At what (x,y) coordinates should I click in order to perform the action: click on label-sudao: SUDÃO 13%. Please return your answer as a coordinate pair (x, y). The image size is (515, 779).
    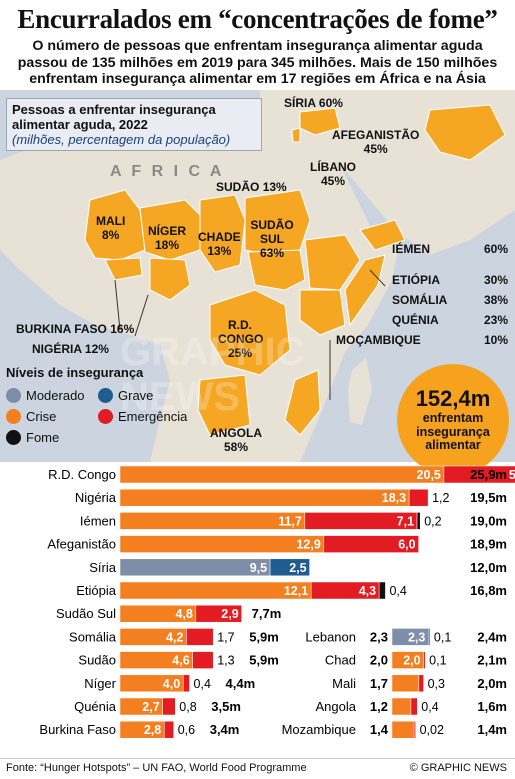
    Looking at the image, I should click on (251, 187).